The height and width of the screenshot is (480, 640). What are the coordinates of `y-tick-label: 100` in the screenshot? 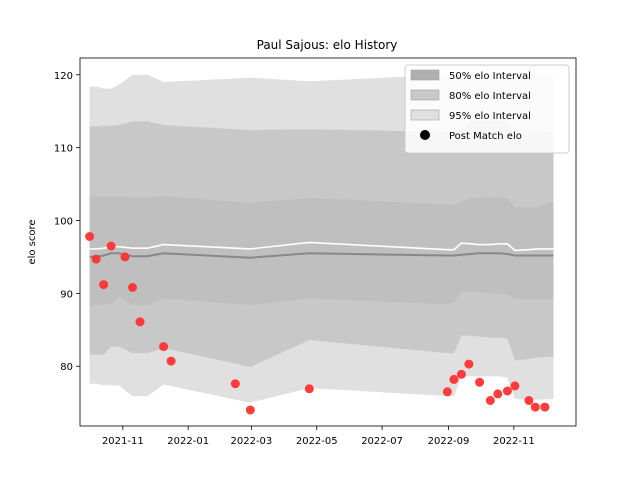 It's located at (63, 222).